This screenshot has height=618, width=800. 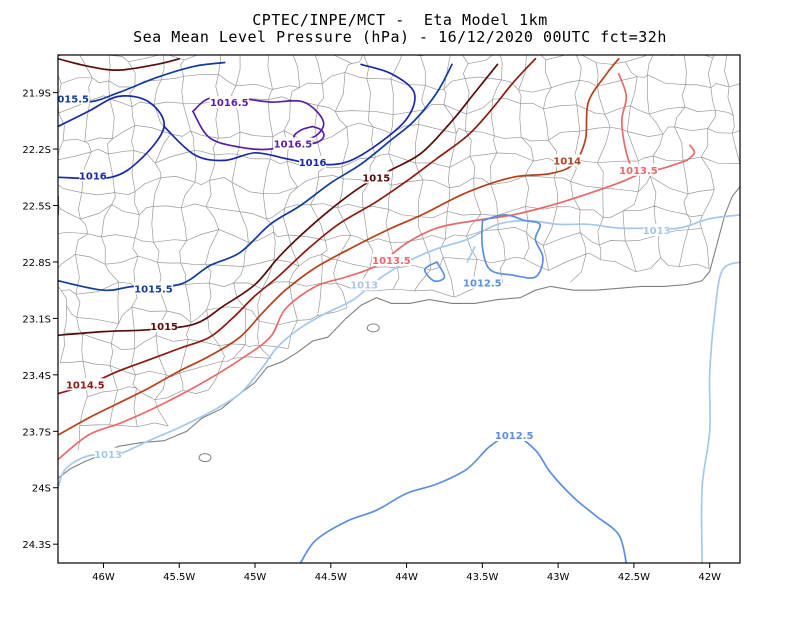 I want to click on isobar-label-1014-5-0: 1014.5, so click(x=85, y=385).